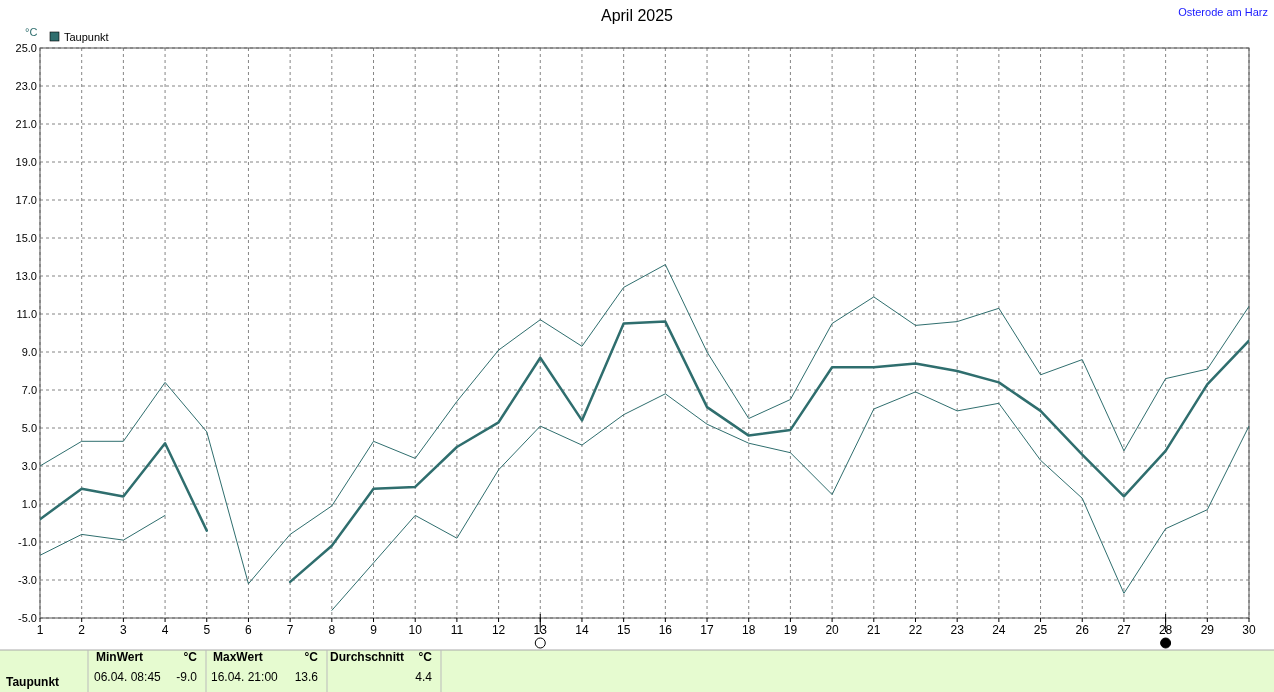 This screenshot has height=692, width=1274. What do you see at coordinates (424, 677) in the screenshot?
I see `text: 4.4` at bounding box center [424, 677].